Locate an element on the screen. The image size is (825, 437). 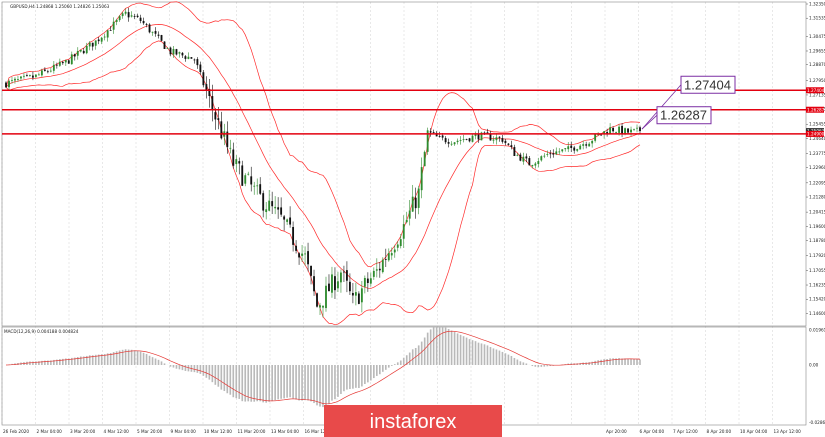
x-tick-label: 13 Mar 04:00 is located at coordinates (285, 431).